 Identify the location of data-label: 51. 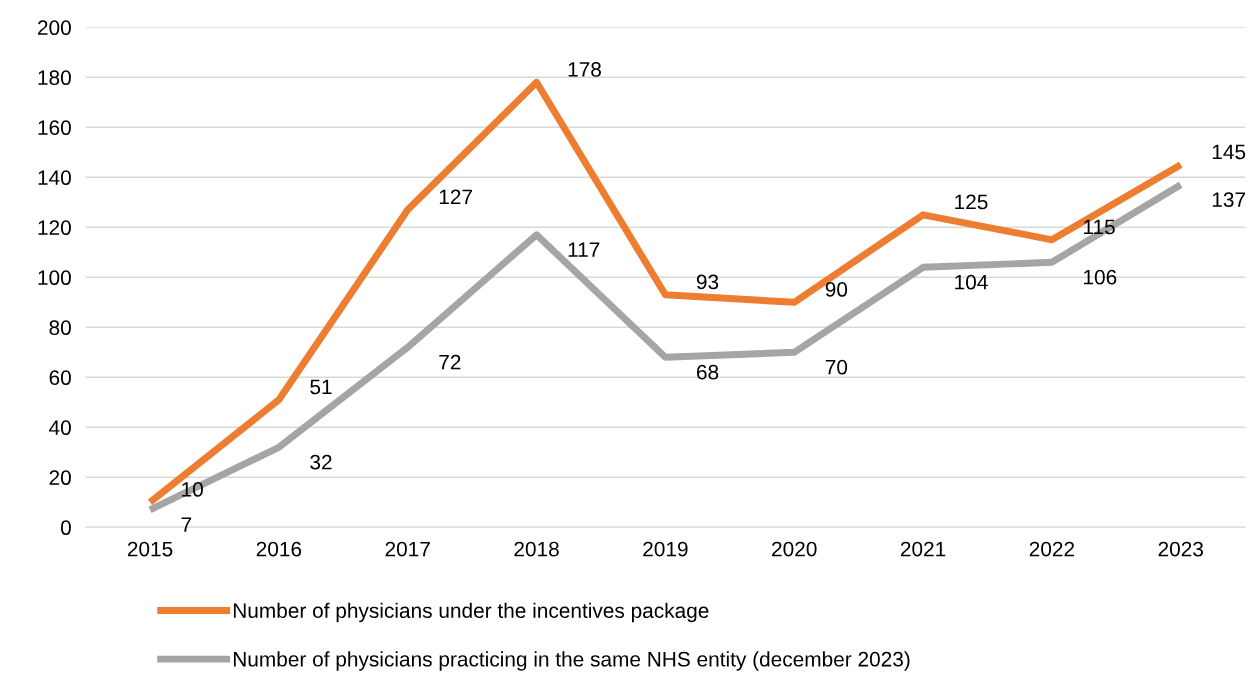
(321, 387).